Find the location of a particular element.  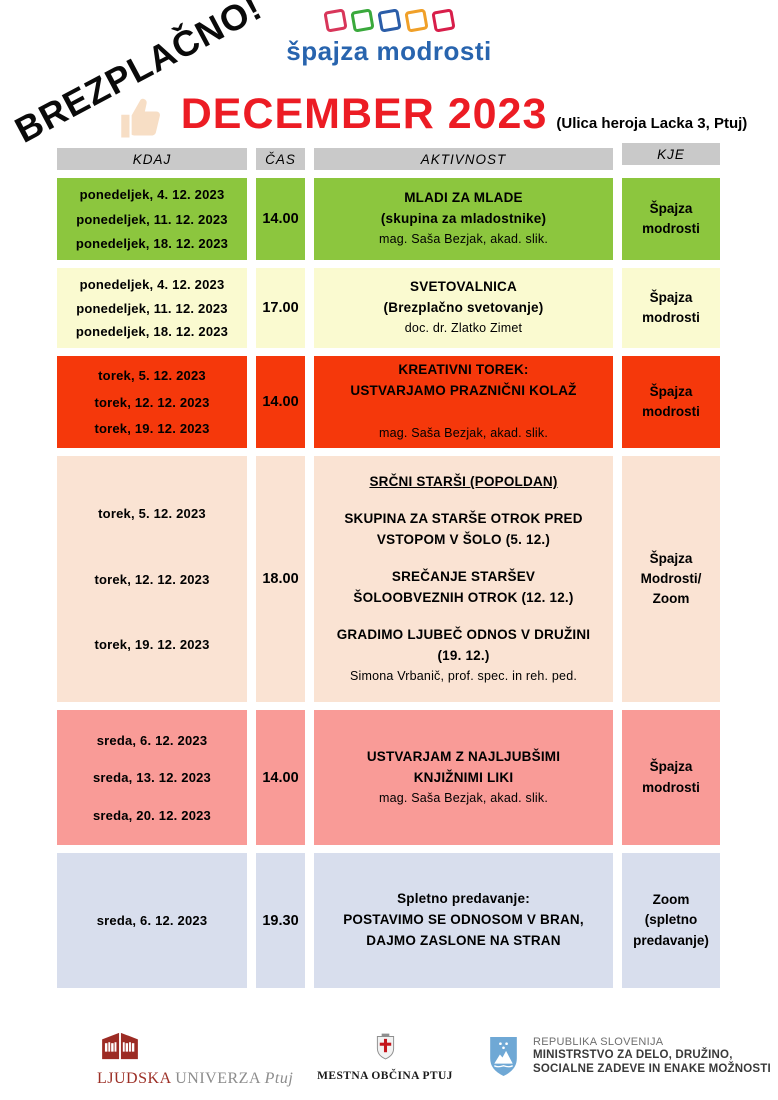

book-house-icon is located at coordinates (120, 1046).